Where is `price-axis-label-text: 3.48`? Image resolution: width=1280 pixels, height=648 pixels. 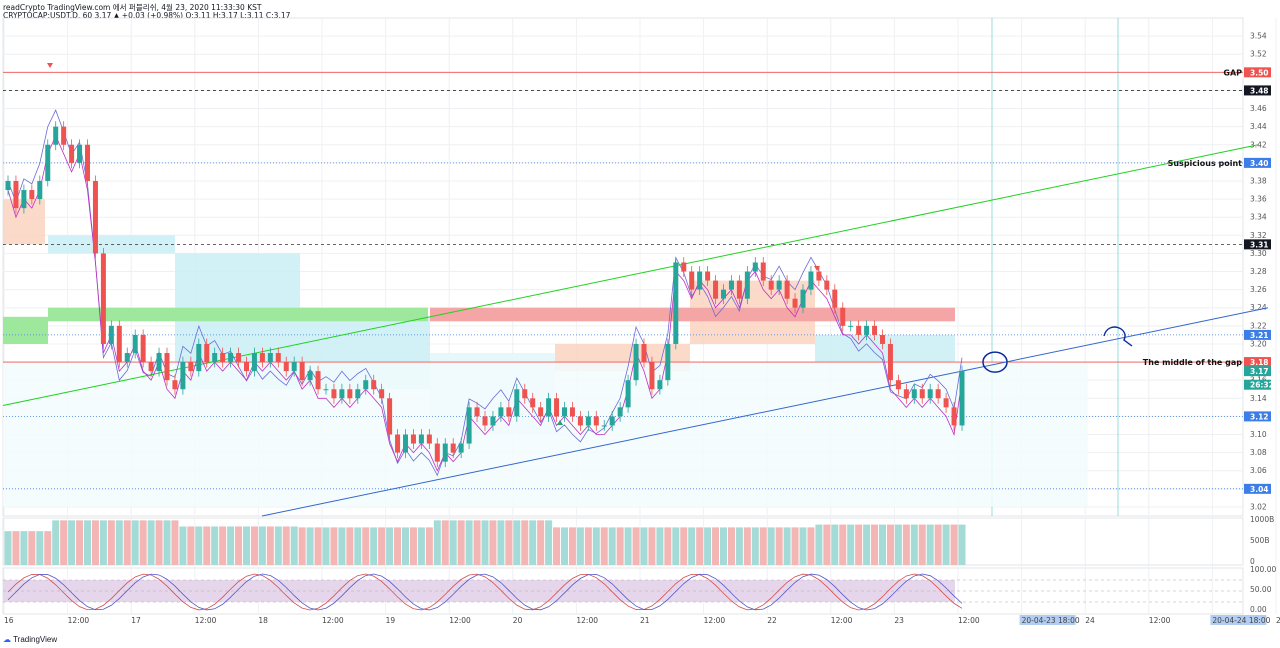 price-axis-label-text: 3.48 is located at coordinates (1259, 90).